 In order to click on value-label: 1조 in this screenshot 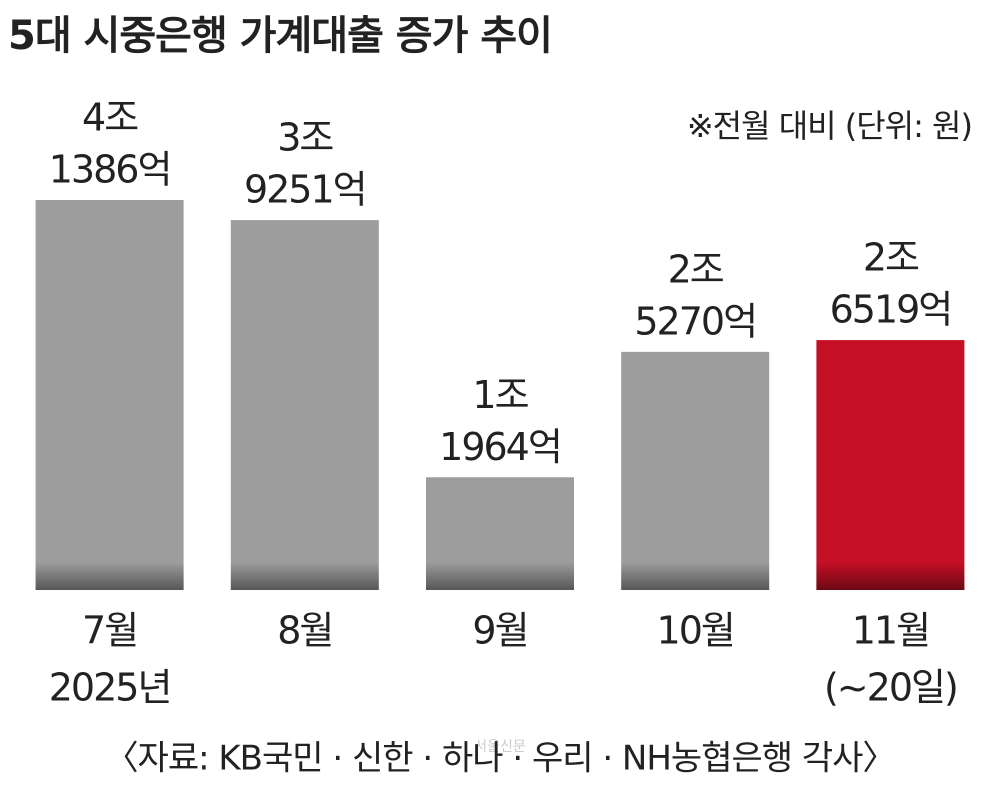, I will do `click(500, 395)`.